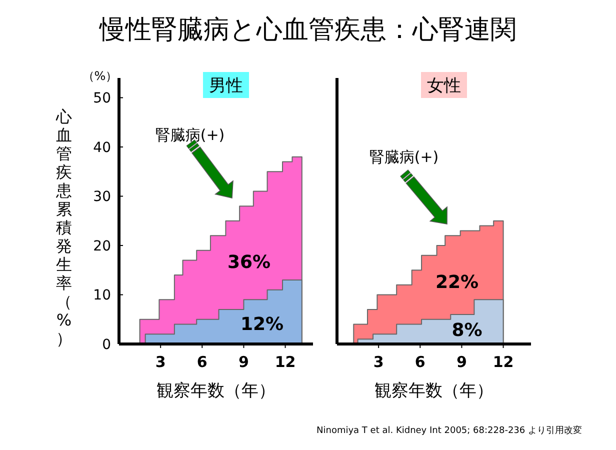  I want to click on chart-subtitle: 男性, so click(226, 86).